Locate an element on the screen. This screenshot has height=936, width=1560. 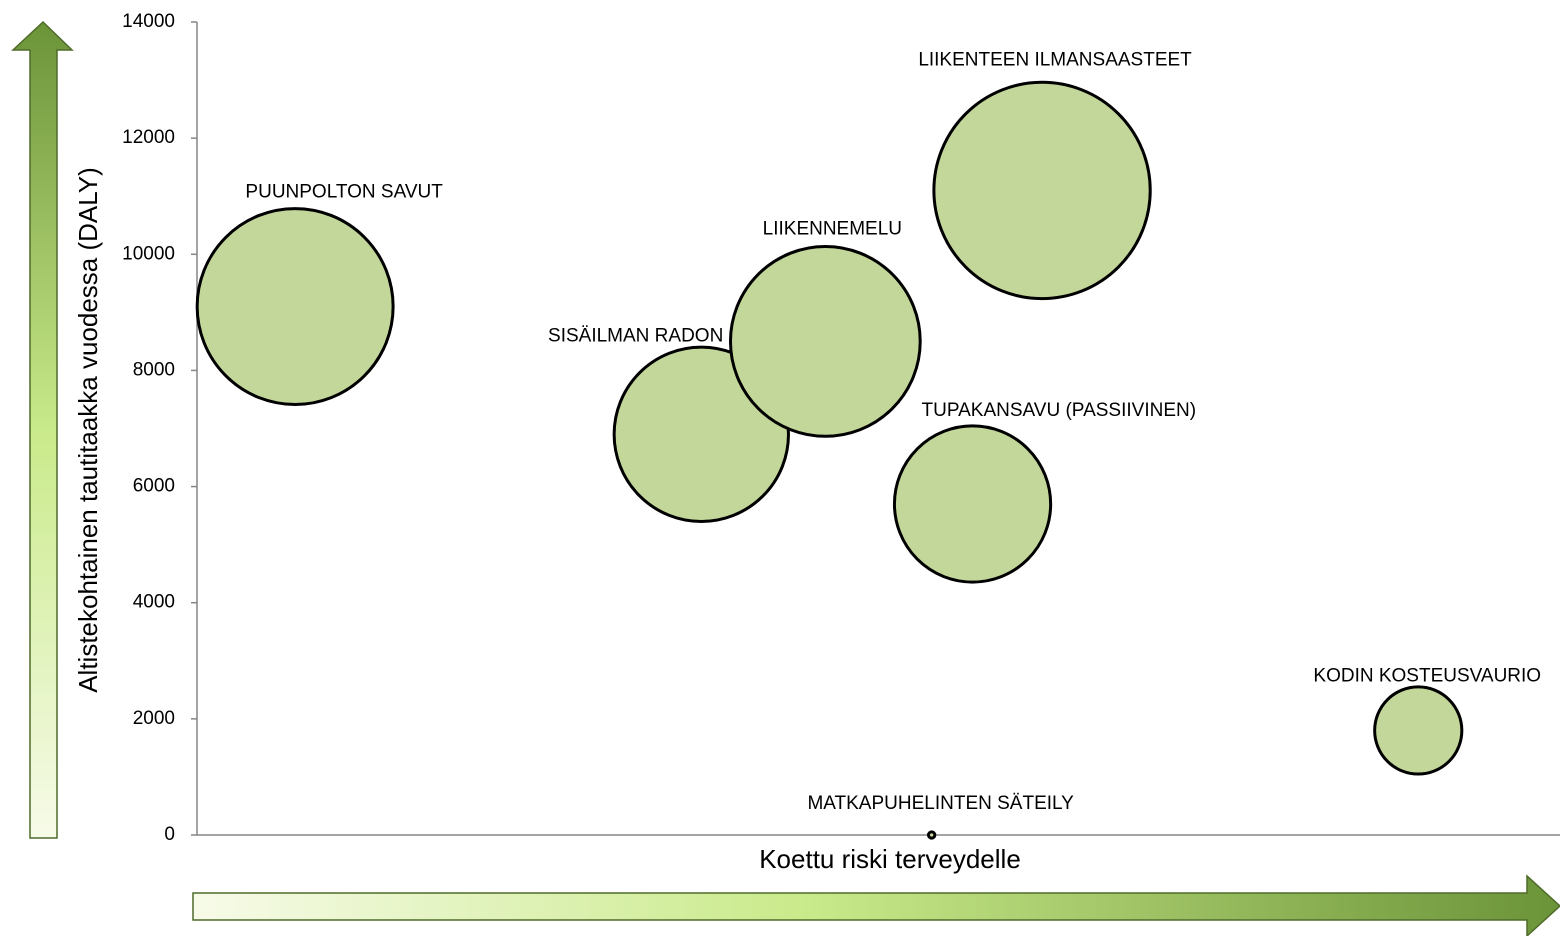
bubble-label: TUPAKANSAVU (PASSIIVINEN) is located at coordinates (1059, 410).